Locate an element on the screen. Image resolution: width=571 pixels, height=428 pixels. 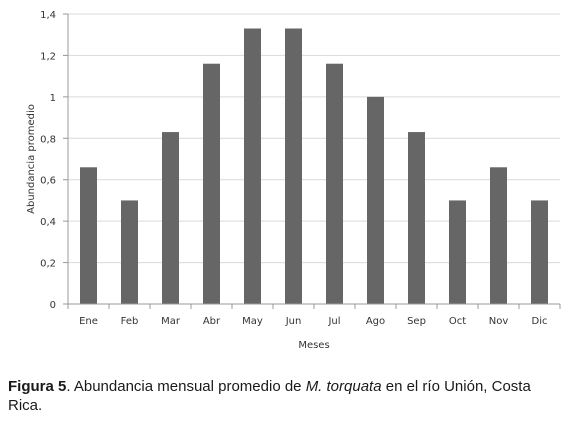
y-tick-labels: 0 0,2 0,4 0,6 0,8 1 1,2 1,4 is located at coordinates (54, 160).